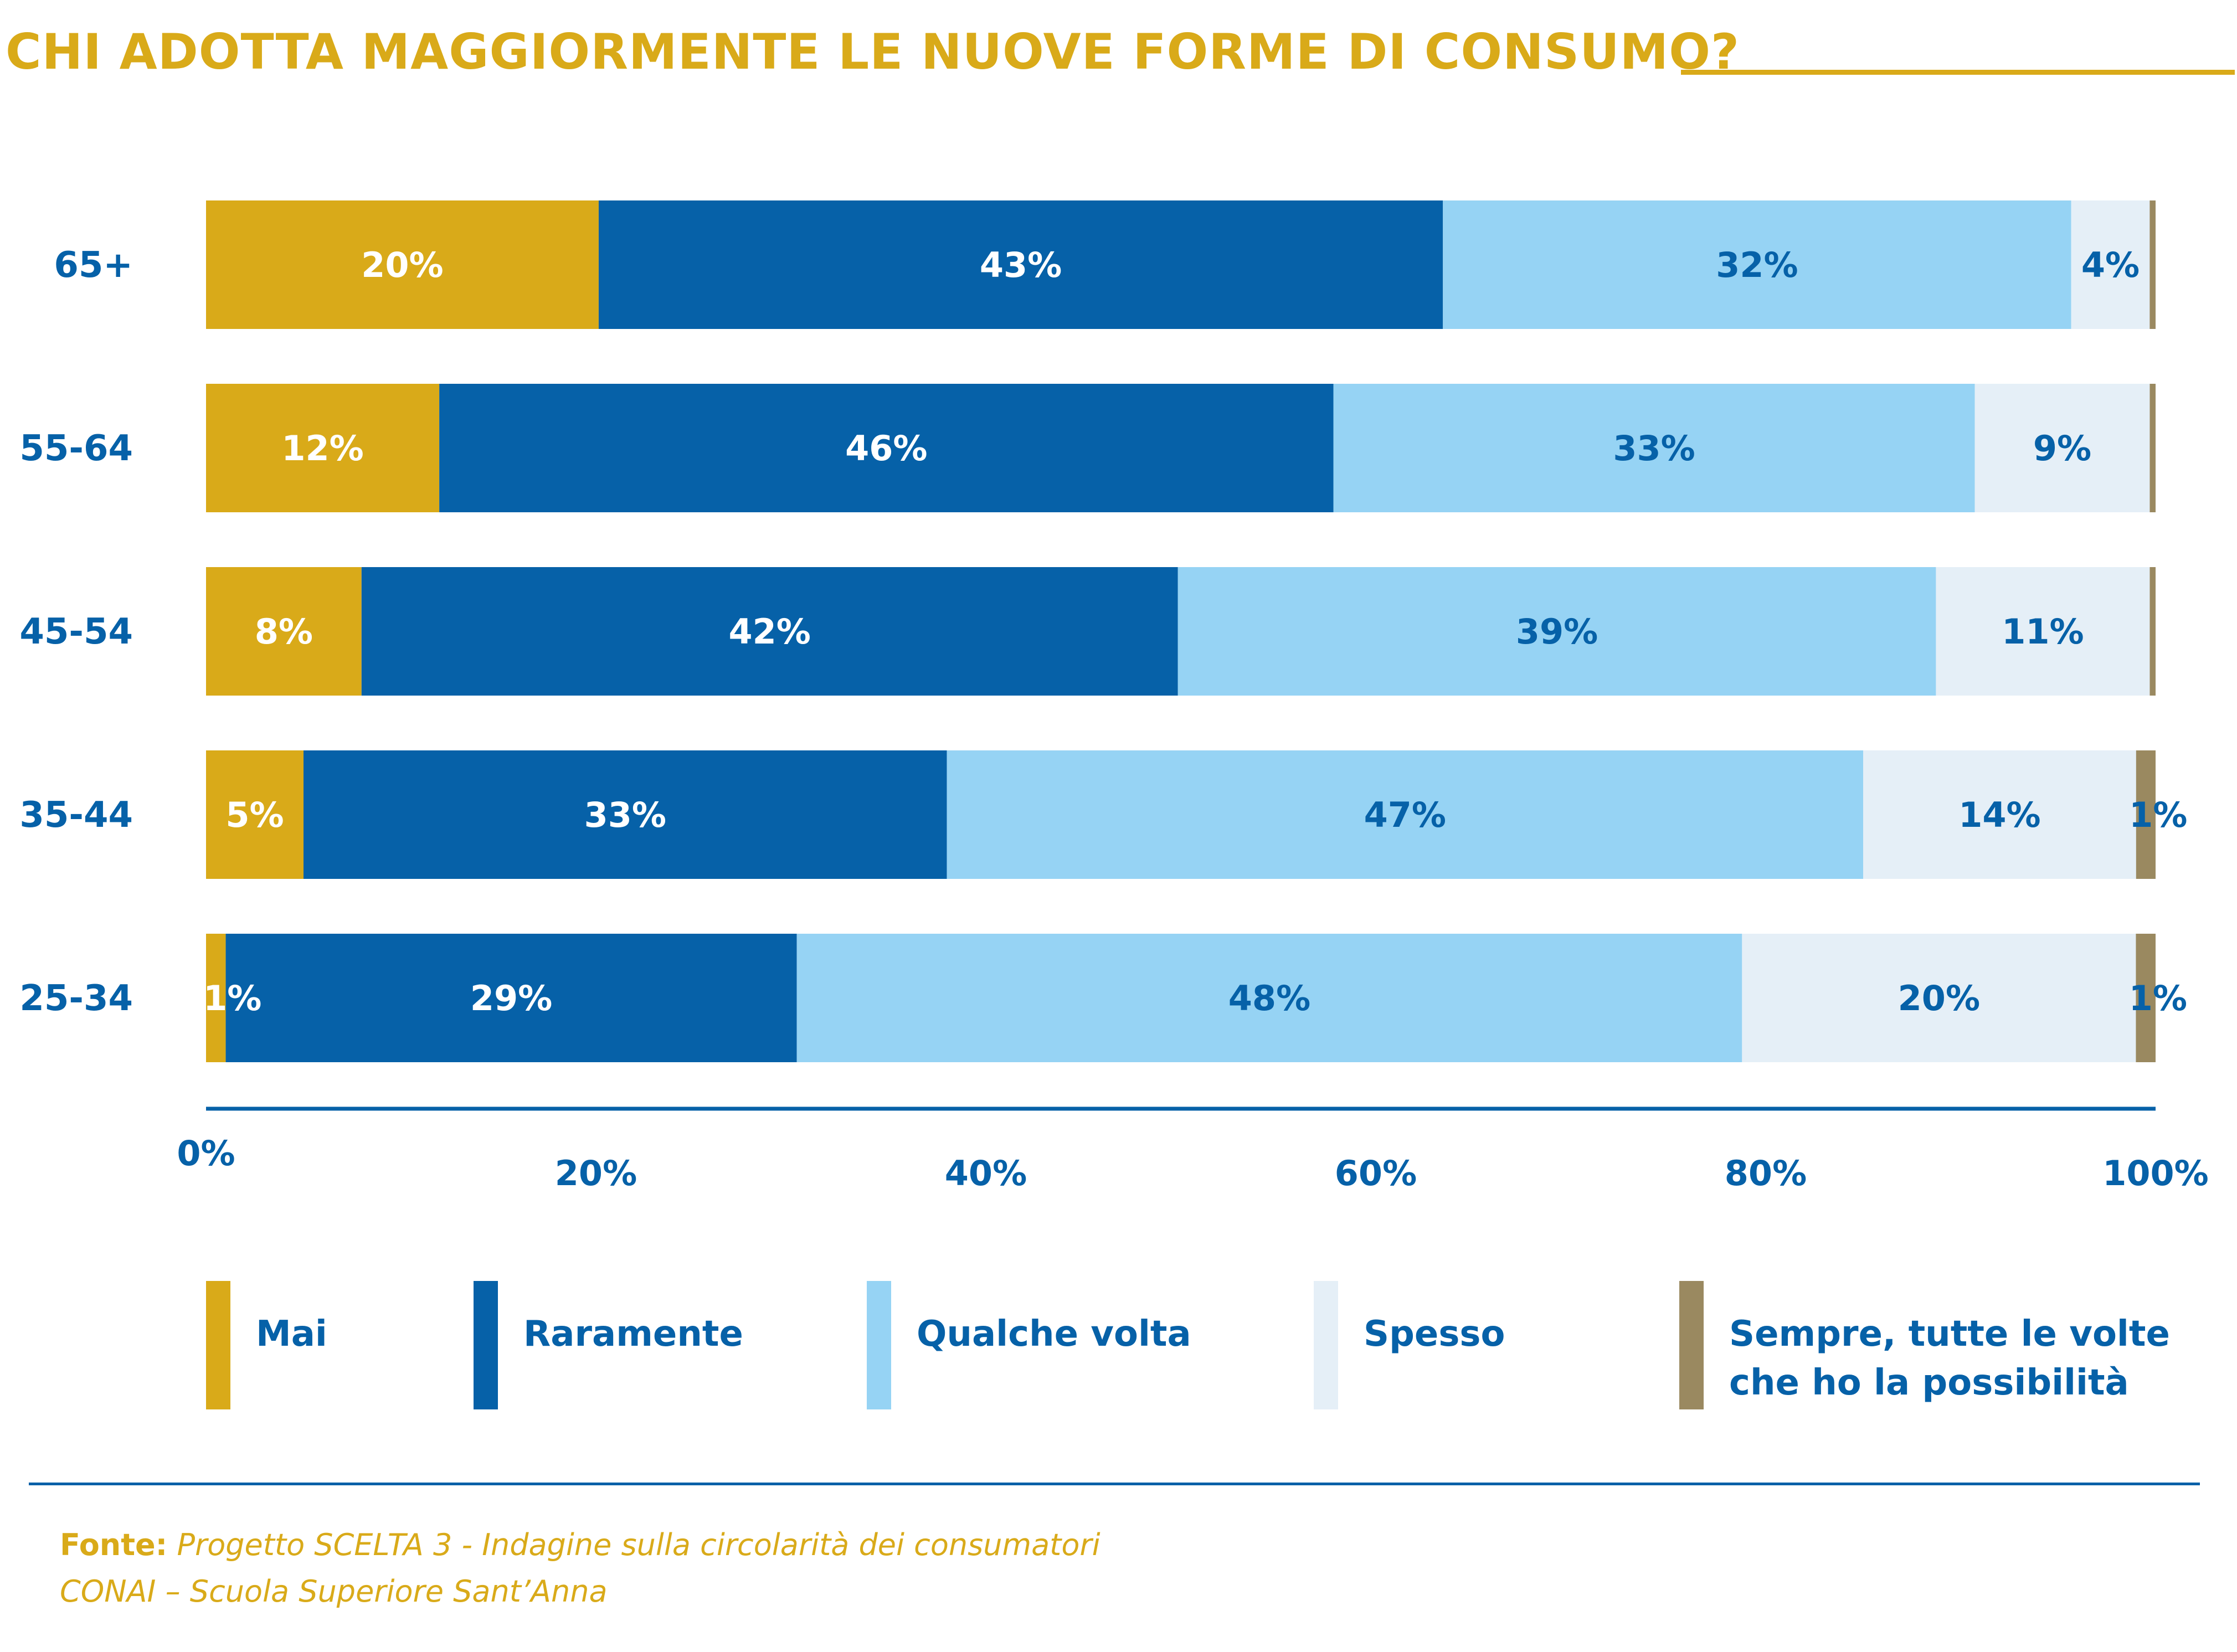 The height and width of the screenshot is (1652, 2237). I want to click on bar-25-34-mai, so click(216, 998).